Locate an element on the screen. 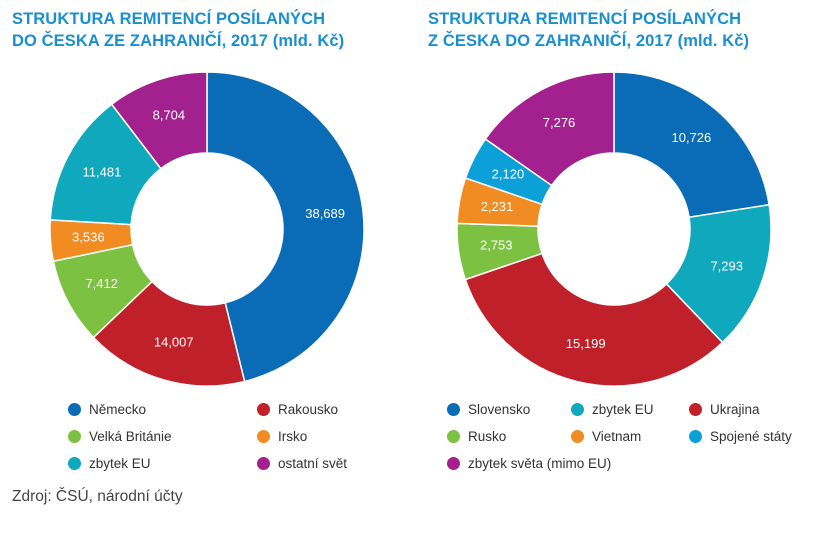 The image size is (819, 533). legend-item-outflow-zbytek-sveta-mimo-eu: zbytek světa (mimo EU) is located at coordinates (529, 463).